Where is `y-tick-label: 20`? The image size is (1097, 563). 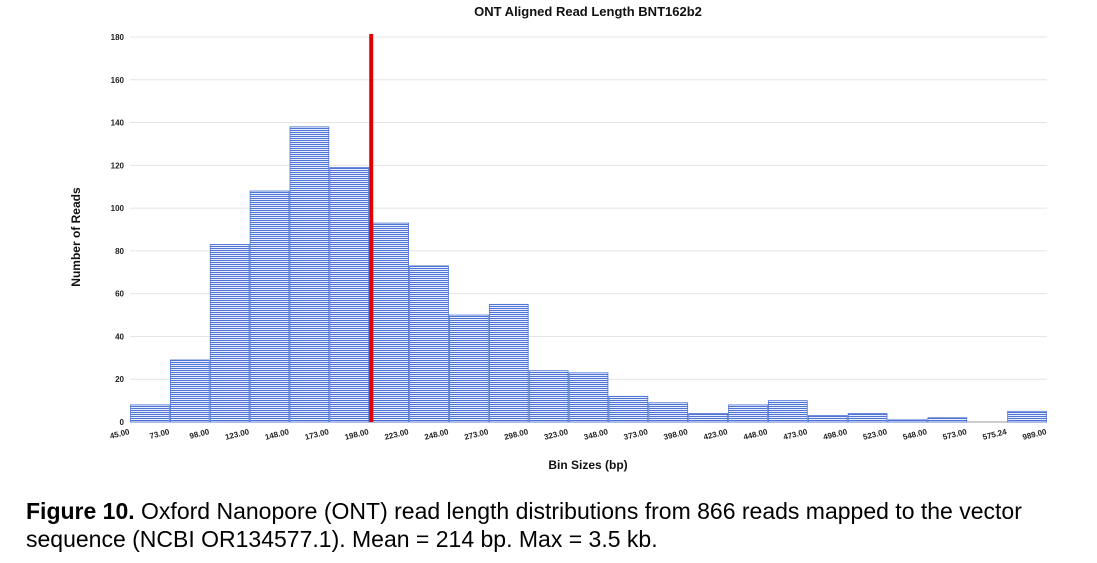 y-tick-label: 20 is located at coordinates (119, 379).